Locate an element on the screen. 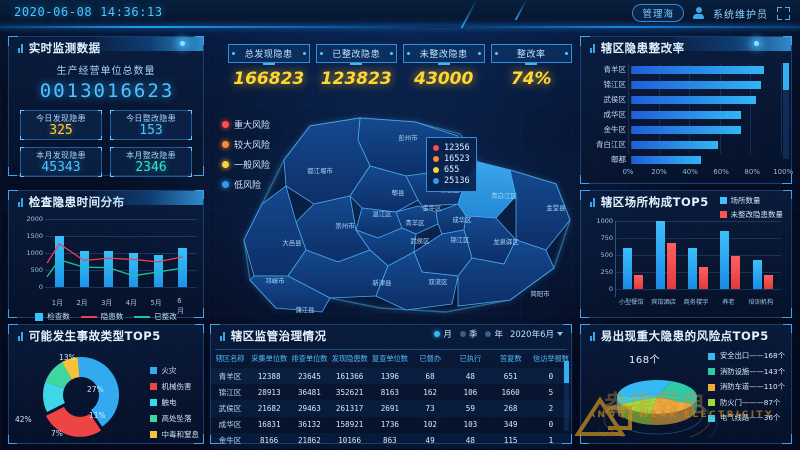 Image resolution: width=800 pixels, height=450 pixels. legend-label: 未整改隐患数量 is located at coordinates (757, 214).